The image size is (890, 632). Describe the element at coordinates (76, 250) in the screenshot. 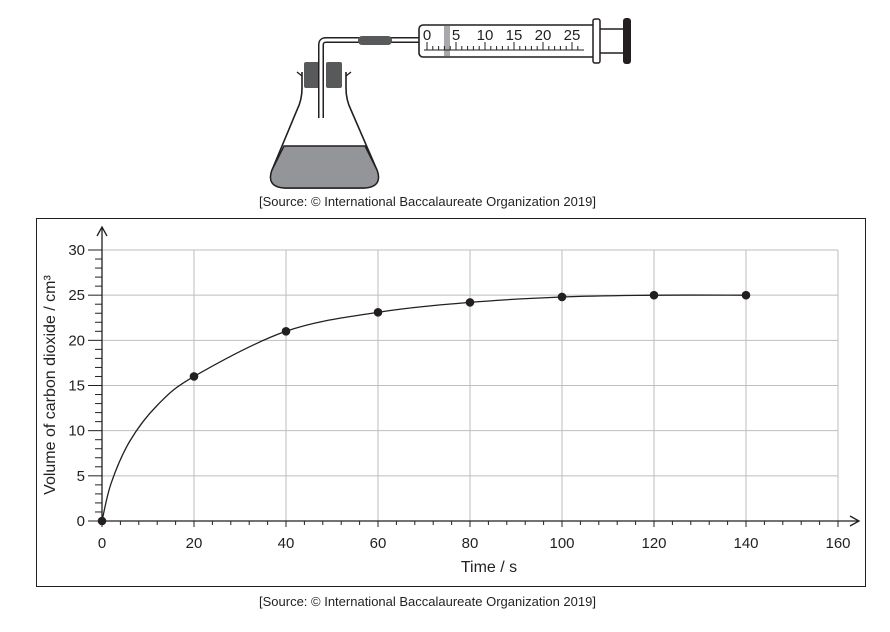

I see `svg-text: 30` at that location.